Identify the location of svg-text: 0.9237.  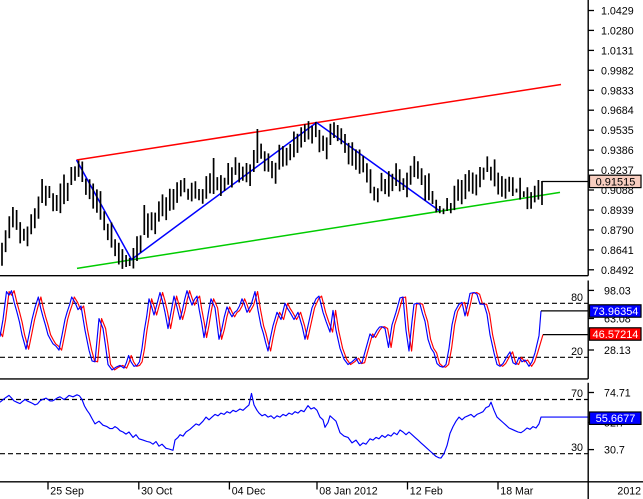
(617, 171).